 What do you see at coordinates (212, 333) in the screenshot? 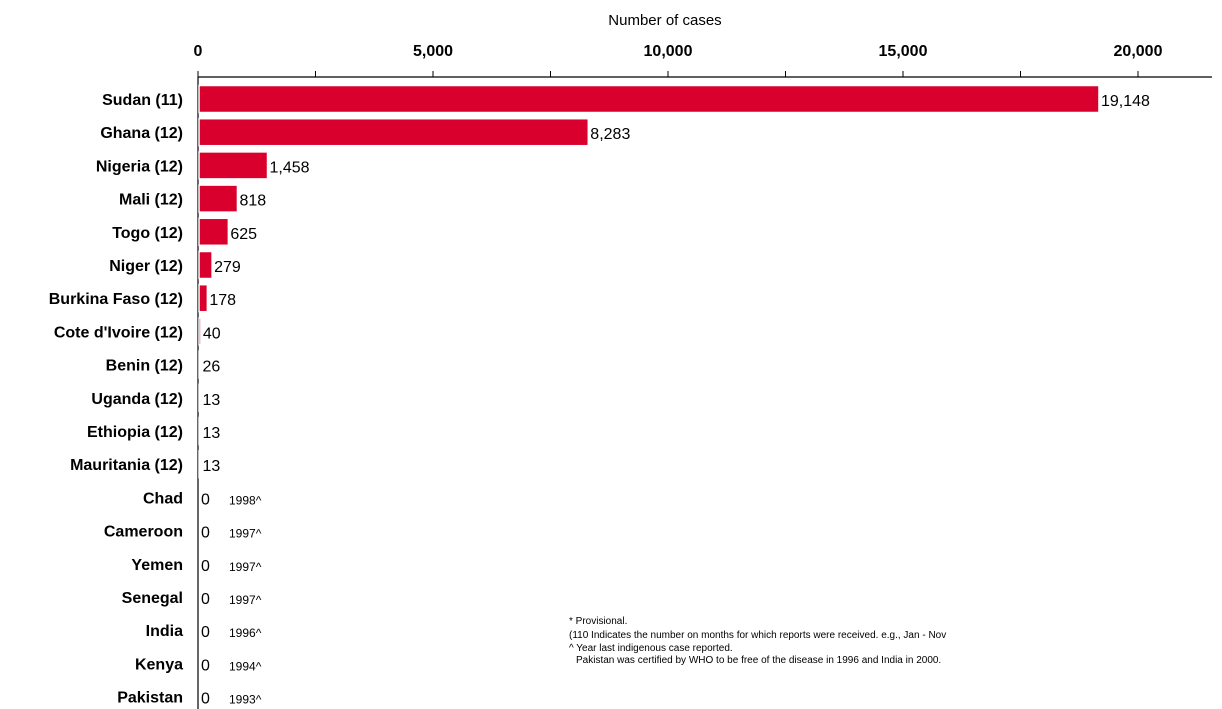
I see `value-label: 40` at bounding box center [212, 333].